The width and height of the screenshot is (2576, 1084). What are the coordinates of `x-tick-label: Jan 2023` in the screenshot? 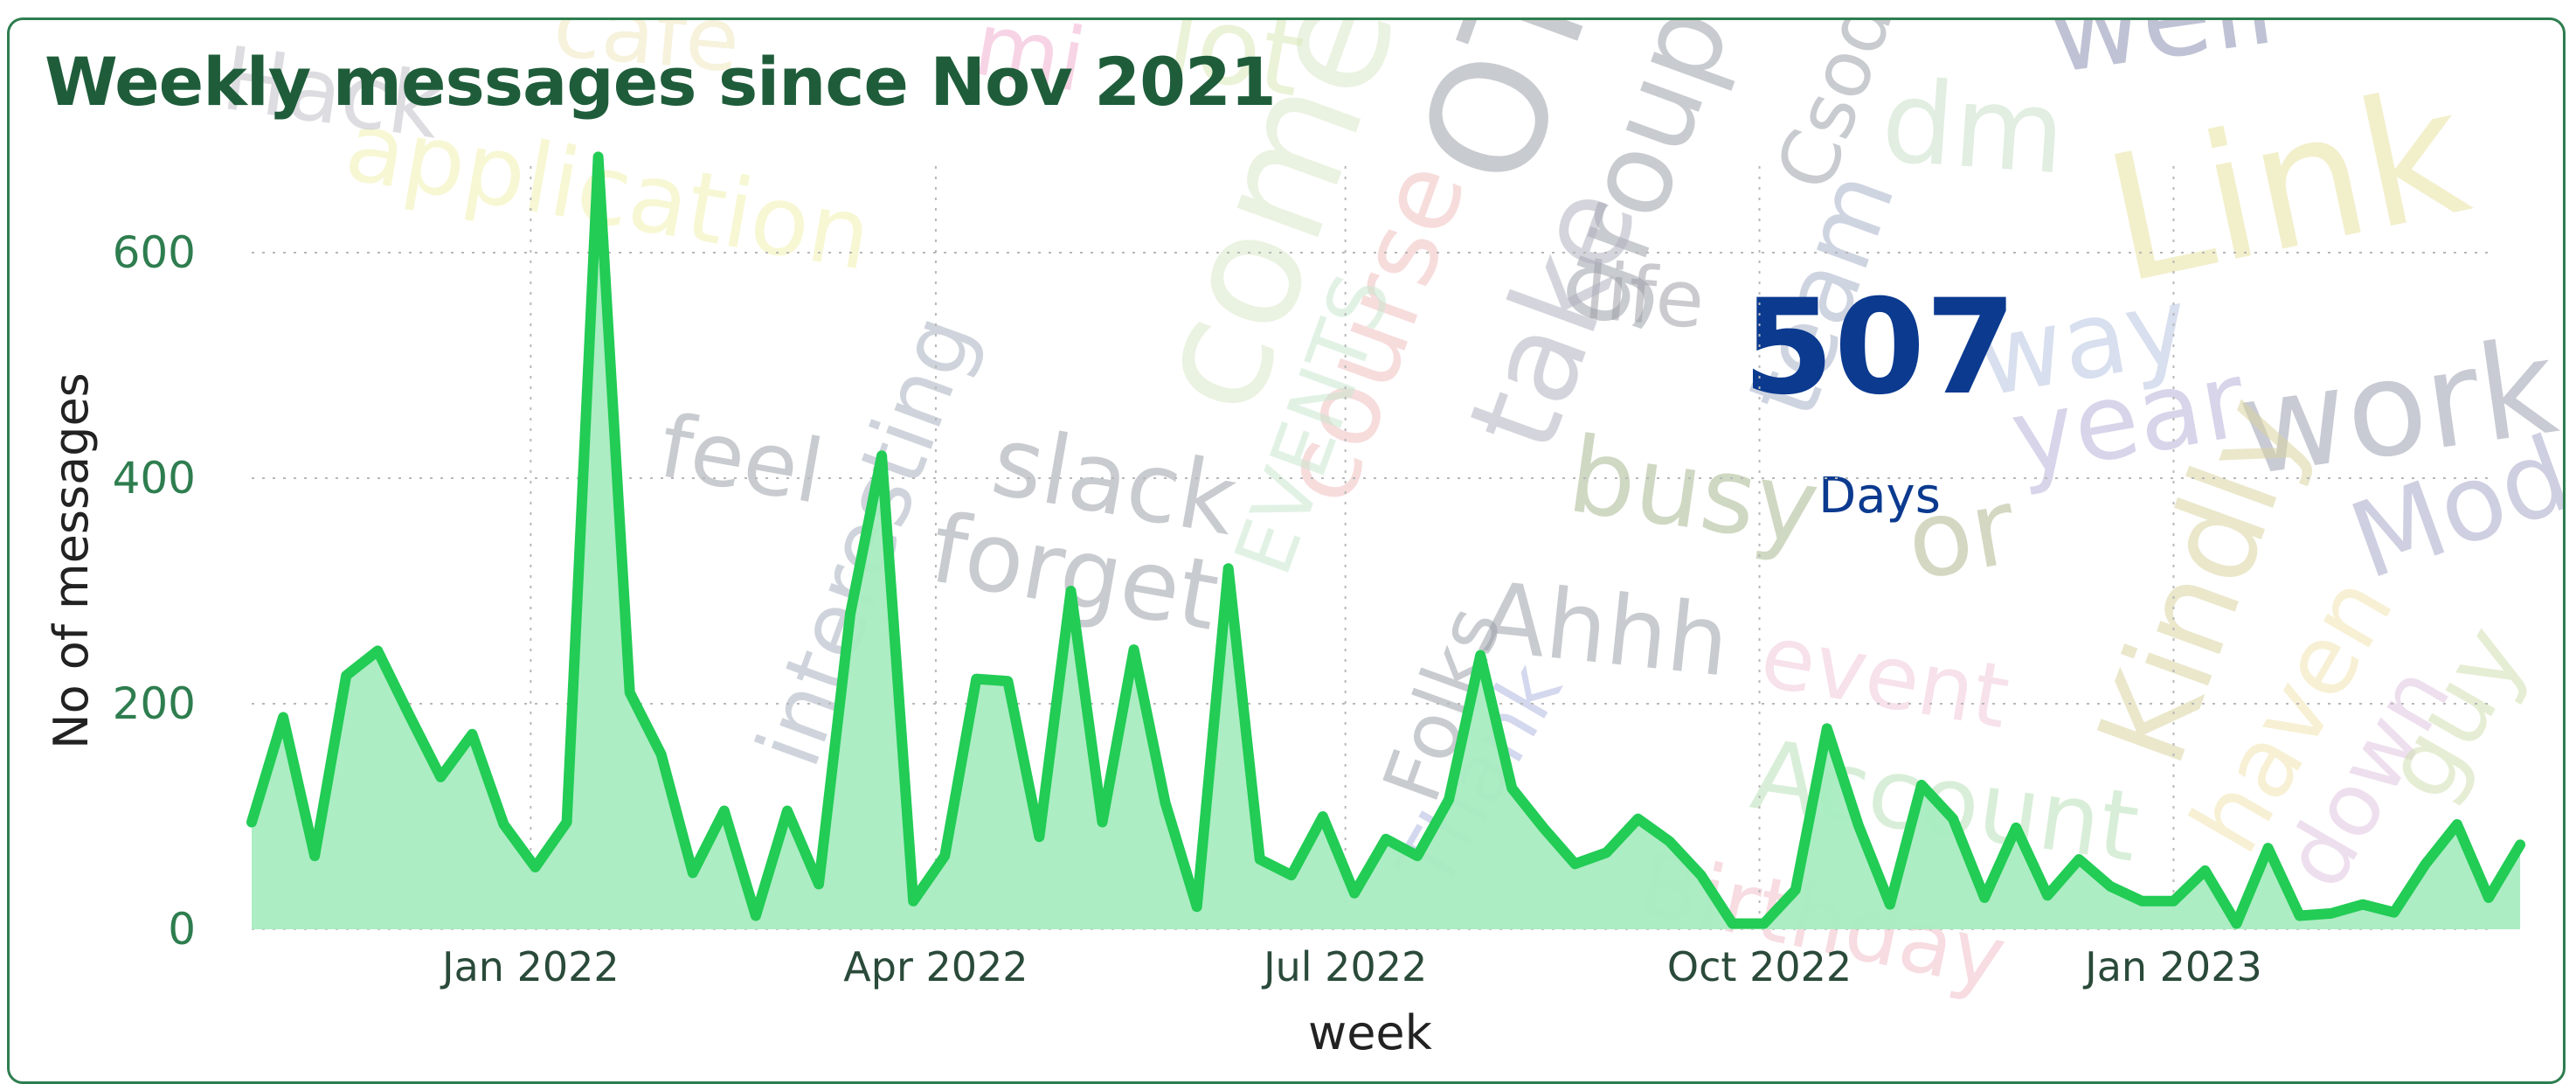 It's located at (2172, 966).